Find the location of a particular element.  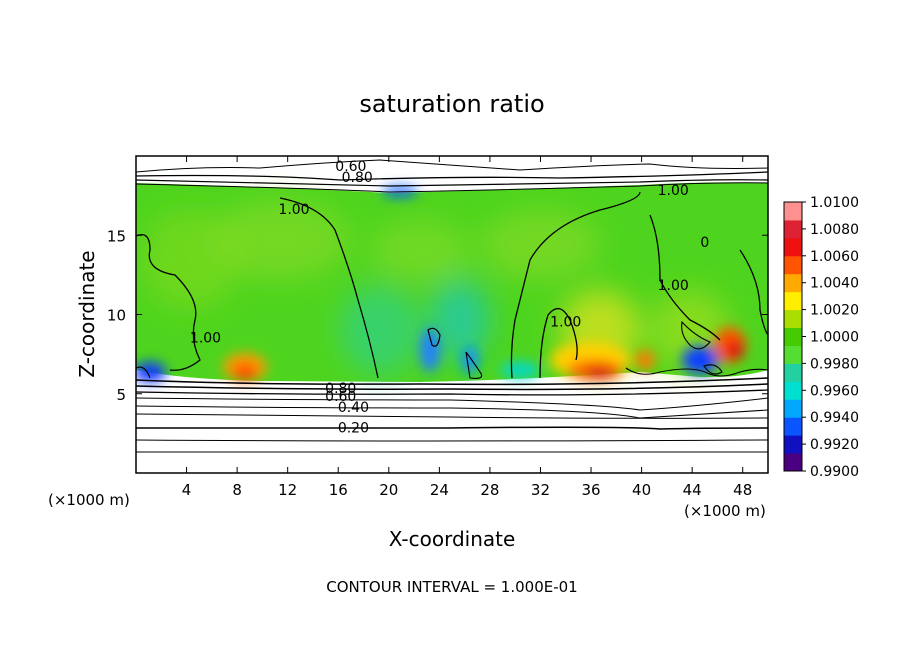

contour-interval-note: CONTOUR INTERVAL = 1.000E-01 is located at coordinates (451, 587).